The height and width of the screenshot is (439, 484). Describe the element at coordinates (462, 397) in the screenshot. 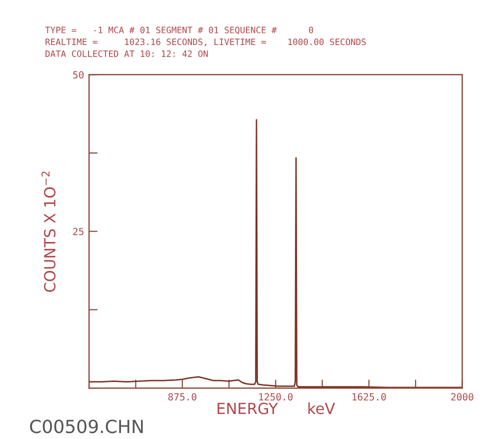

I see `x-tick-label: 2000` at that location.